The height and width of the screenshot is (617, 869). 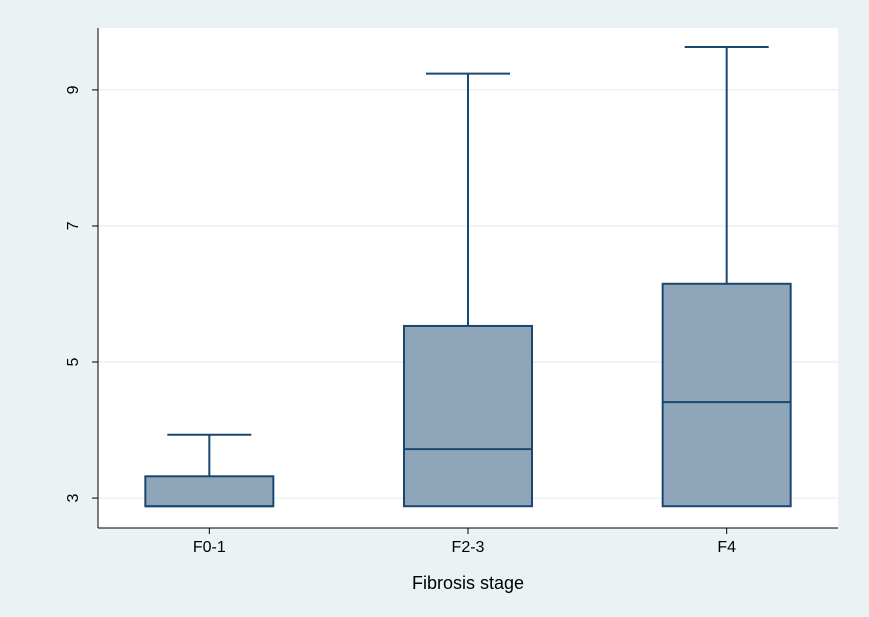 What do you see at coordinates (73, 89) in the screenshot?
I see `y-tick-label: 9` at bounding box center [73, 89].